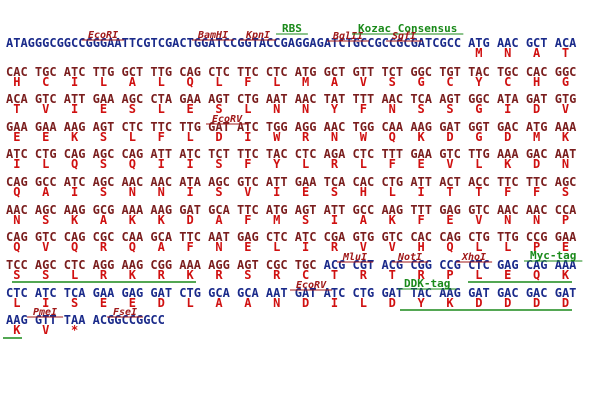  I want to click on codon: GAT, so click(479, 293).